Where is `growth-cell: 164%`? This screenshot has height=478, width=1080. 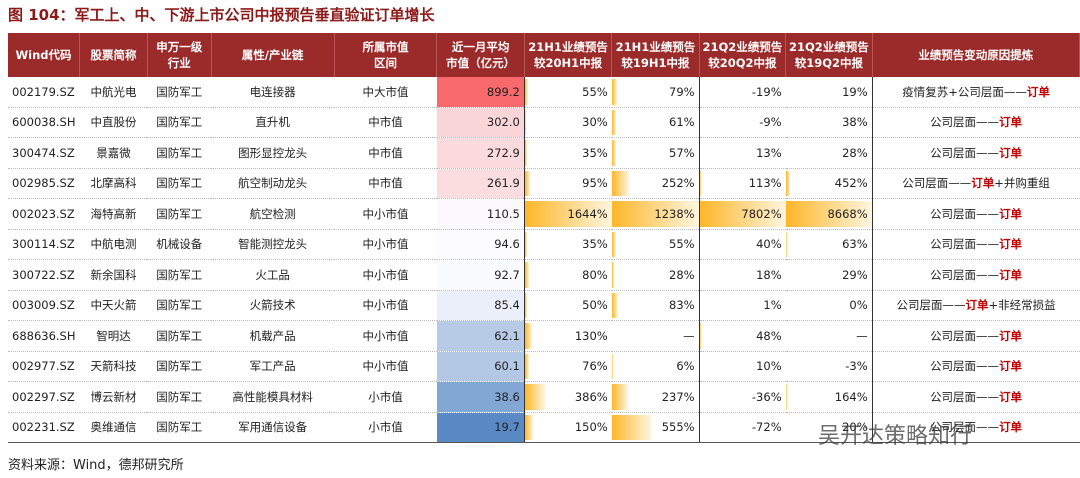
growth-cell: 164% is located at coordinates (829, 397).